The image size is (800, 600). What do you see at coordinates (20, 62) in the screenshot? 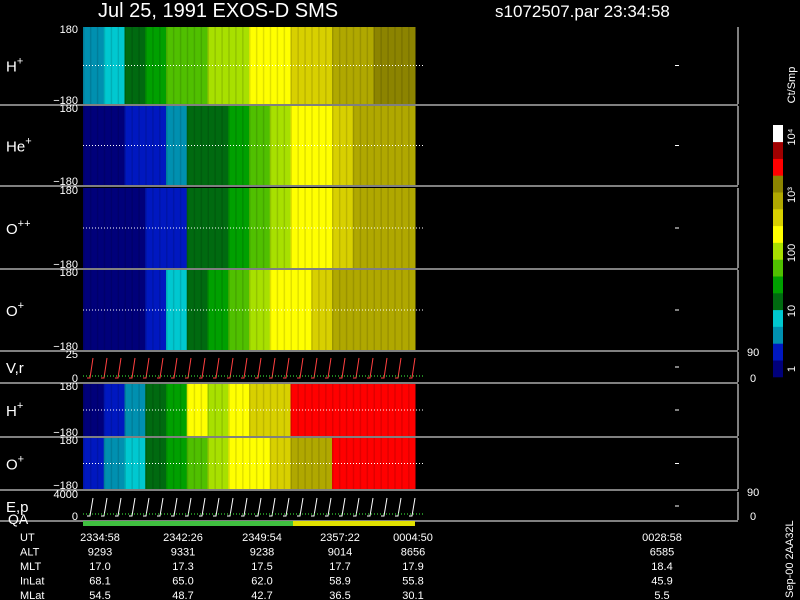
I see `panel-sup: +` at bounding box center [20, 62].